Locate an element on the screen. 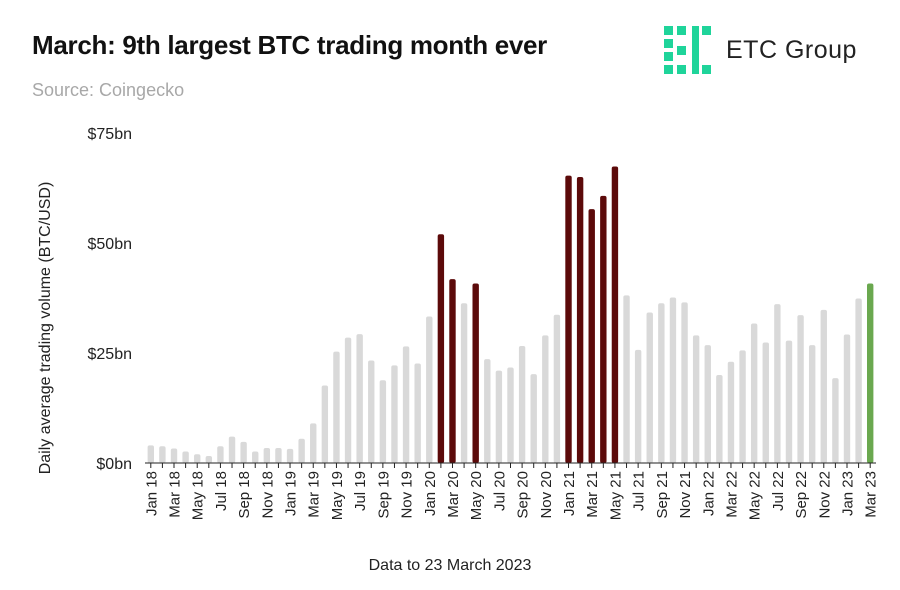 The image size is (900, 590). x-tick-label: Nov 22 is located at coordinates (824, 495).